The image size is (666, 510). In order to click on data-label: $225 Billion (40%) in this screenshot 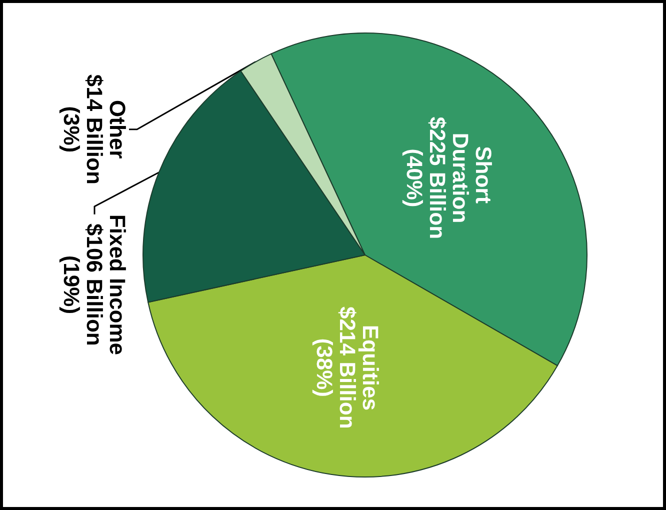, I will do `click(426, 178)`.